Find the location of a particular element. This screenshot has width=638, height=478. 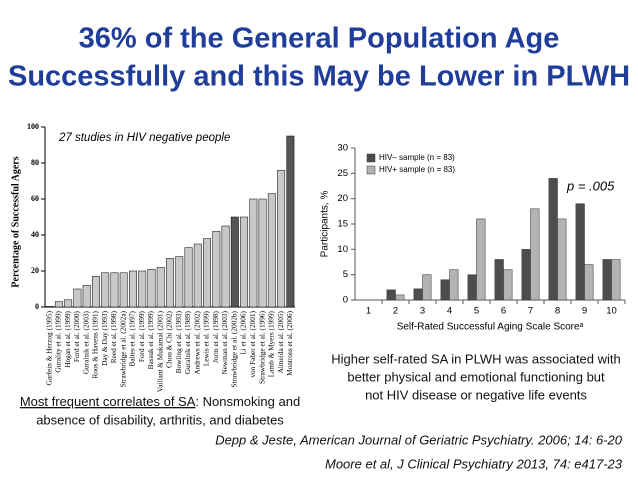

annotation: 27 studies in HIV negative people is located at coordinates (144, 138).